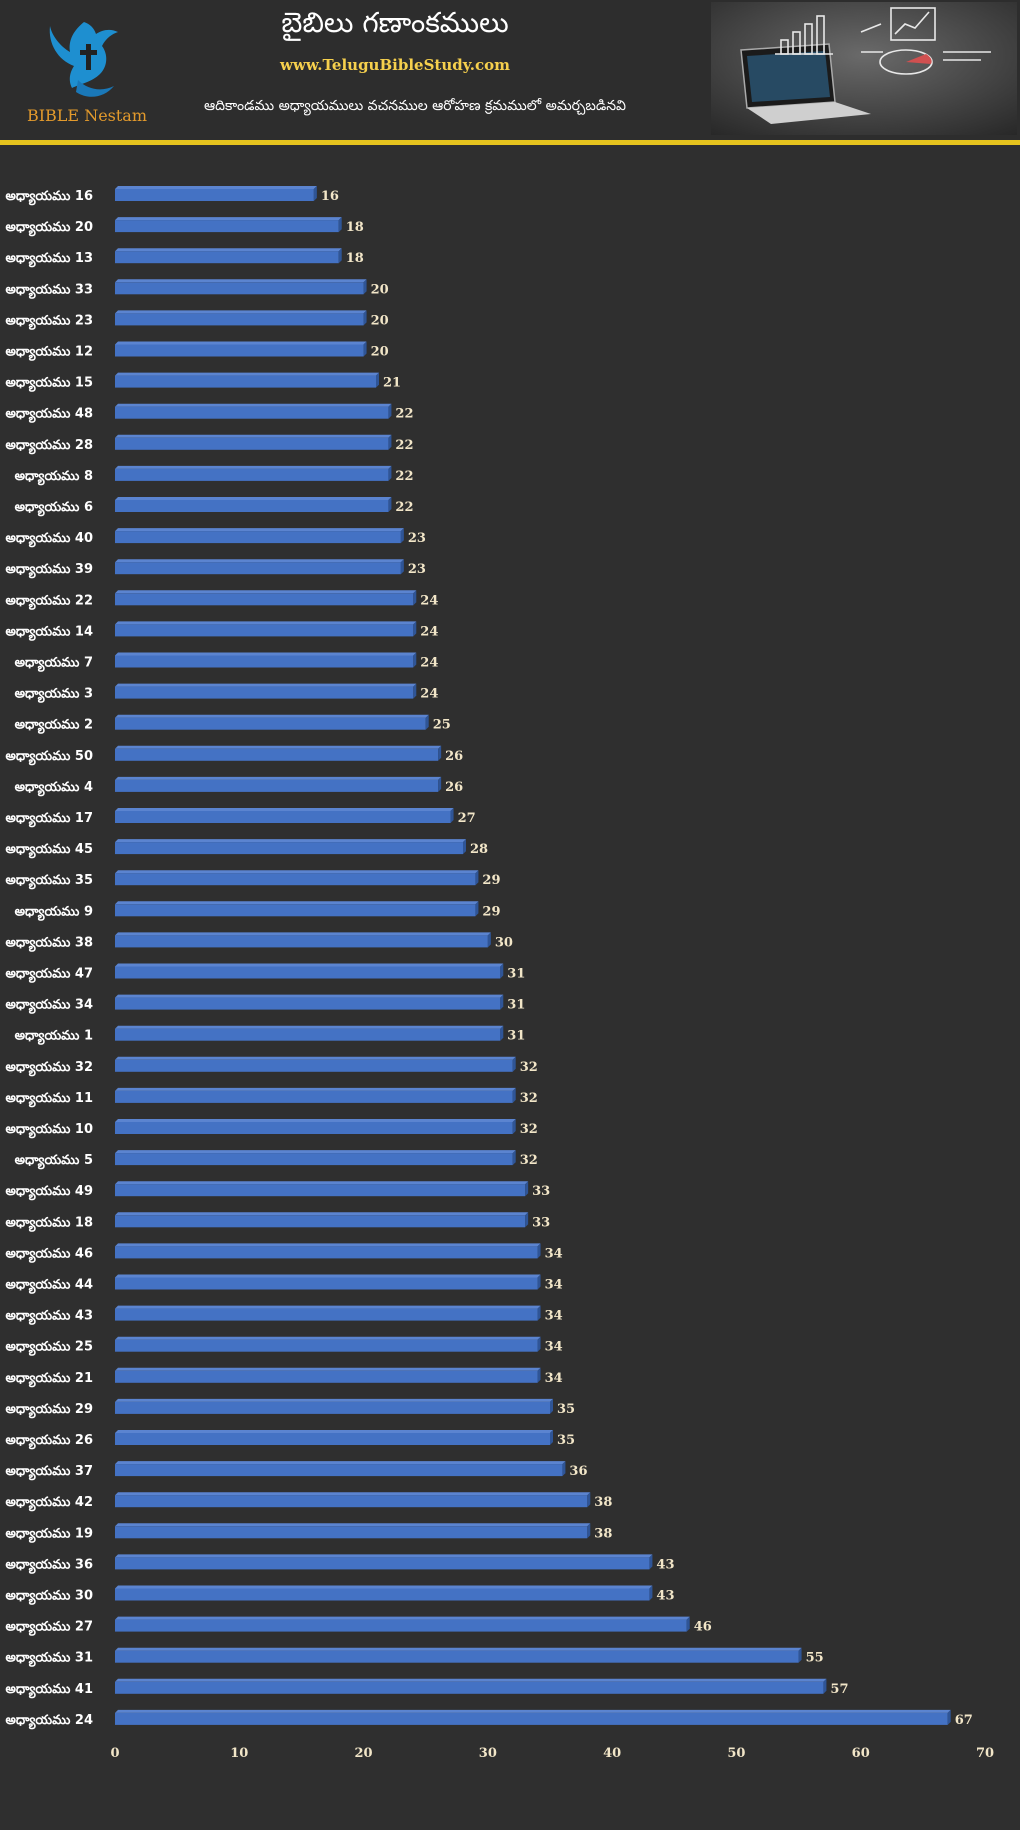 This screenshot has width=1020, height=1830. I want to click on category-label: అధ్యాయము 2, so click(54, 726).